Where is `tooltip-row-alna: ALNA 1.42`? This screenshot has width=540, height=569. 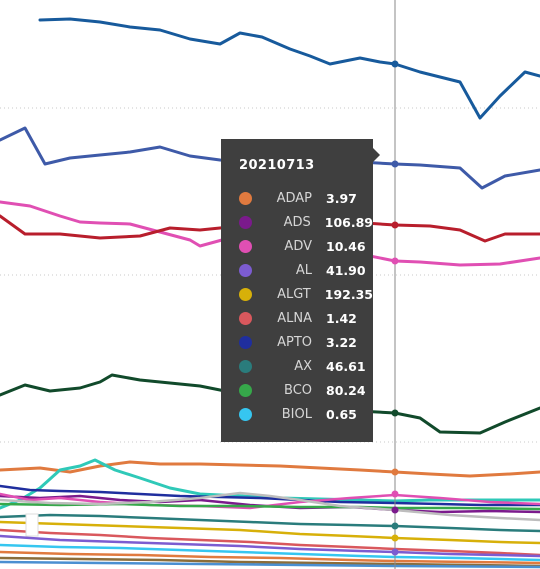 tooltip-row-alna: ALNA 1.42 is located at coordinates (306, 318).